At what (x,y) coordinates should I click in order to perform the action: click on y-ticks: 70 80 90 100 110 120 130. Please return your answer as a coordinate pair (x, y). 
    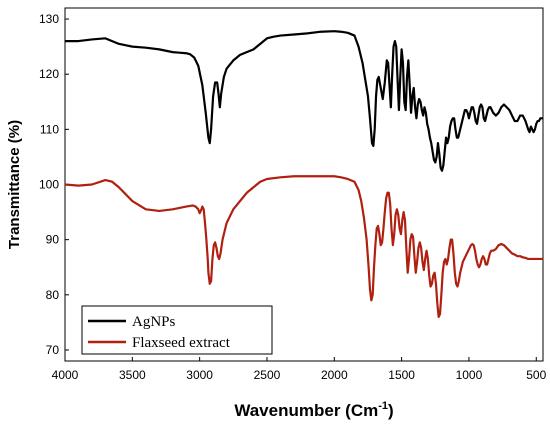
    Looking at the image, I should click on (54, 184).